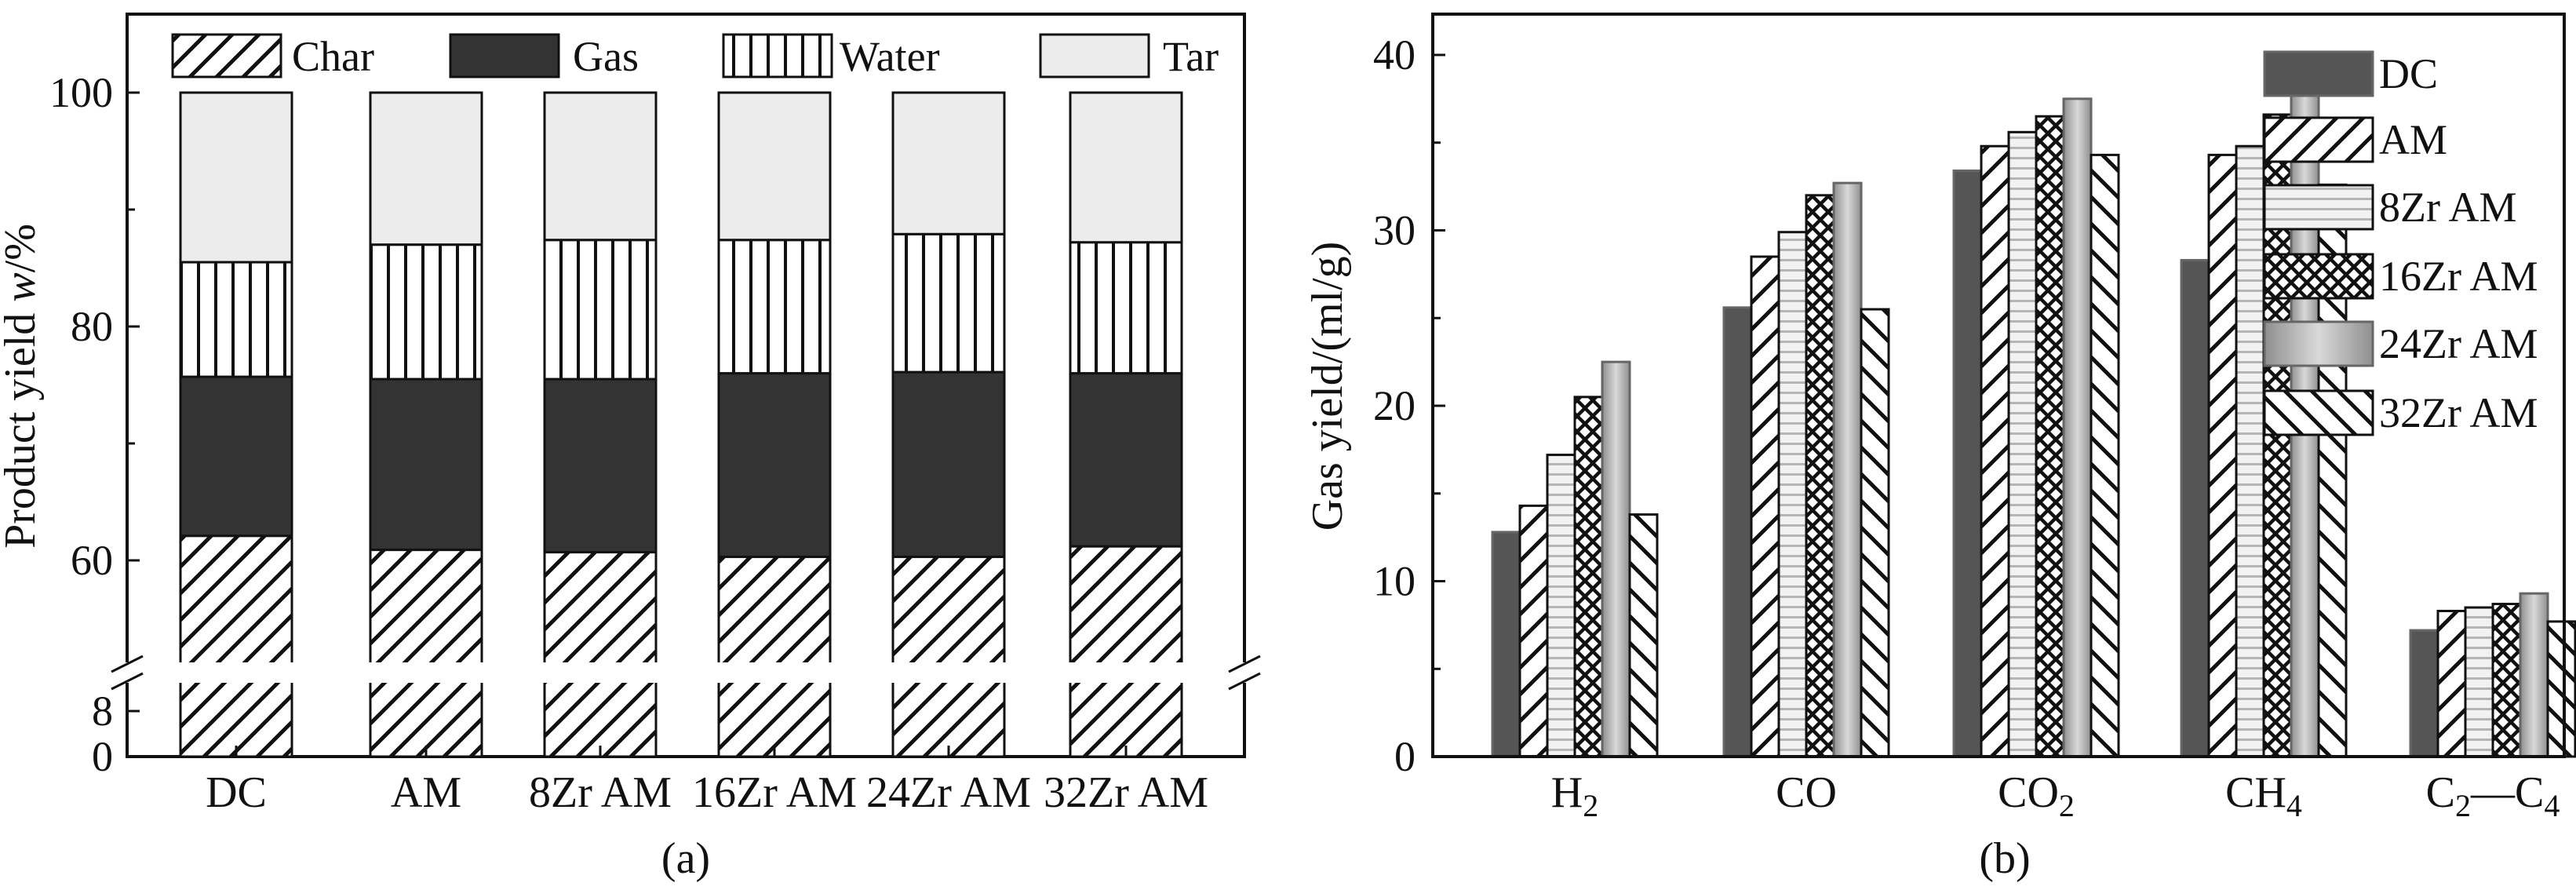  I want to click on axis-break-mask, so click(127, 672).